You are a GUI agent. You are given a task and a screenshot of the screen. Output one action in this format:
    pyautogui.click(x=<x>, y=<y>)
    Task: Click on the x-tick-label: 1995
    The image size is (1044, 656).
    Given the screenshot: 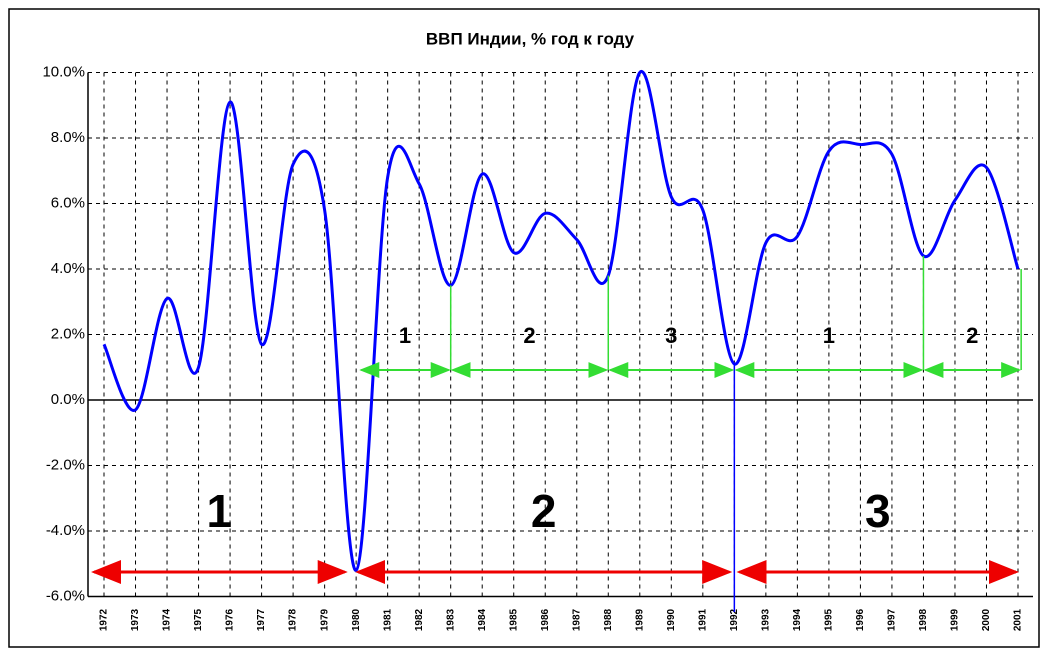 What is the action you would take?
    pyautogui.click(x=829, y=619)
    